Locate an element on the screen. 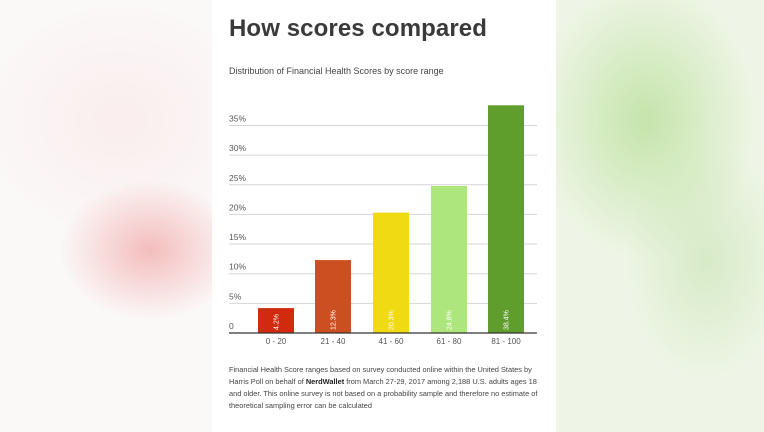 The width and height of the screenshot is (764, 432). x-tick-label: 61 - 80 is located at coordinates (449, 341).